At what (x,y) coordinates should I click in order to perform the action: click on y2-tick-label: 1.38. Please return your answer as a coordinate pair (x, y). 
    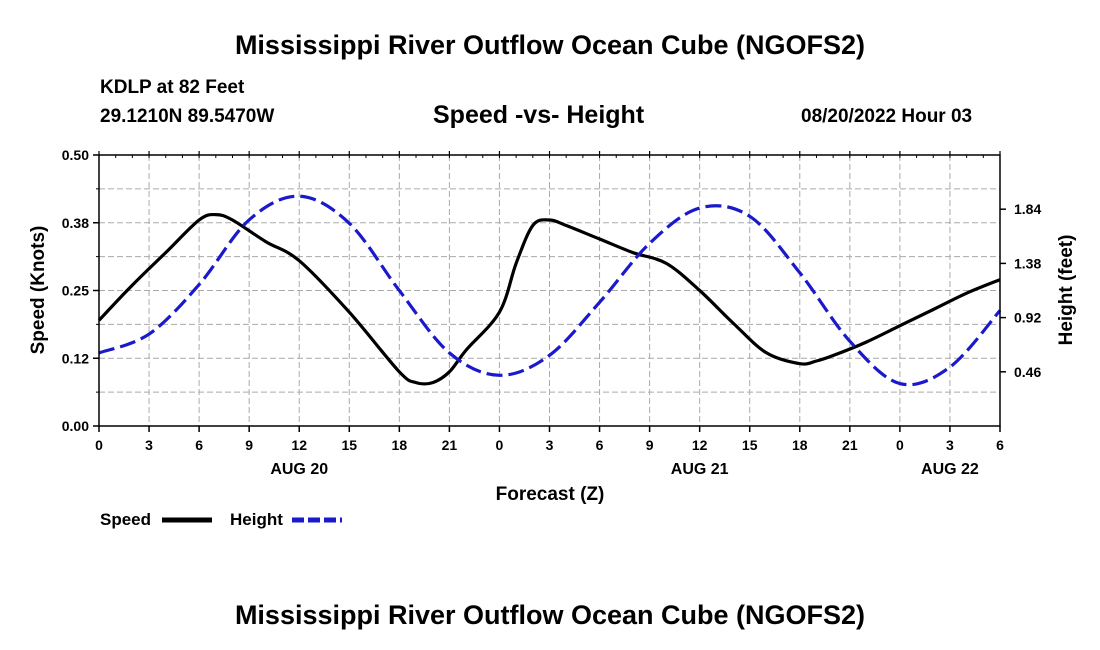
    Looking at the image, I should click on (1027, 263).